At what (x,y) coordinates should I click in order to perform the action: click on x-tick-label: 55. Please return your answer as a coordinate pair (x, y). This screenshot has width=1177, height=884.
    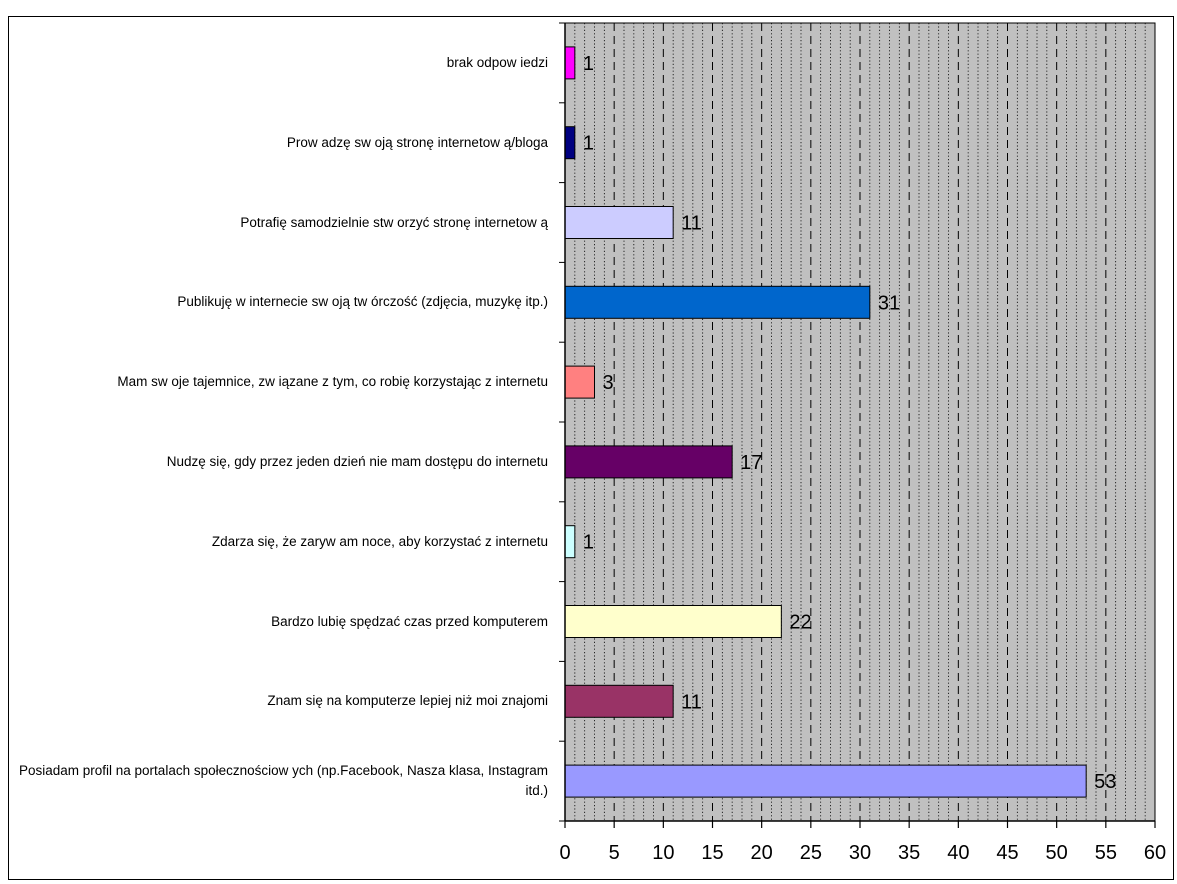
    Looking at the image, I should click on (1106, 853).